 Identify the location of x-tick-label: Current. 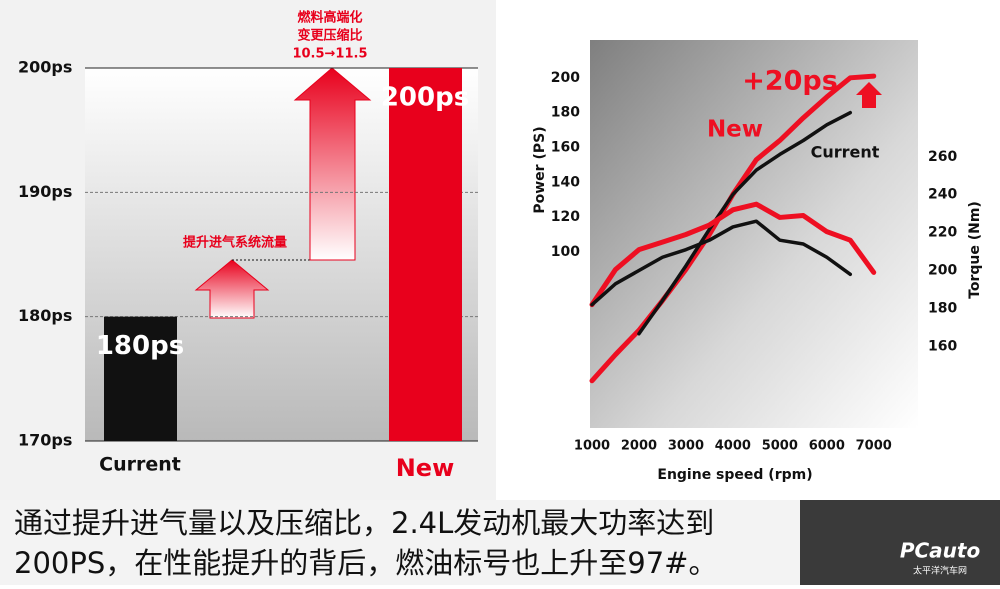
(140, 465).